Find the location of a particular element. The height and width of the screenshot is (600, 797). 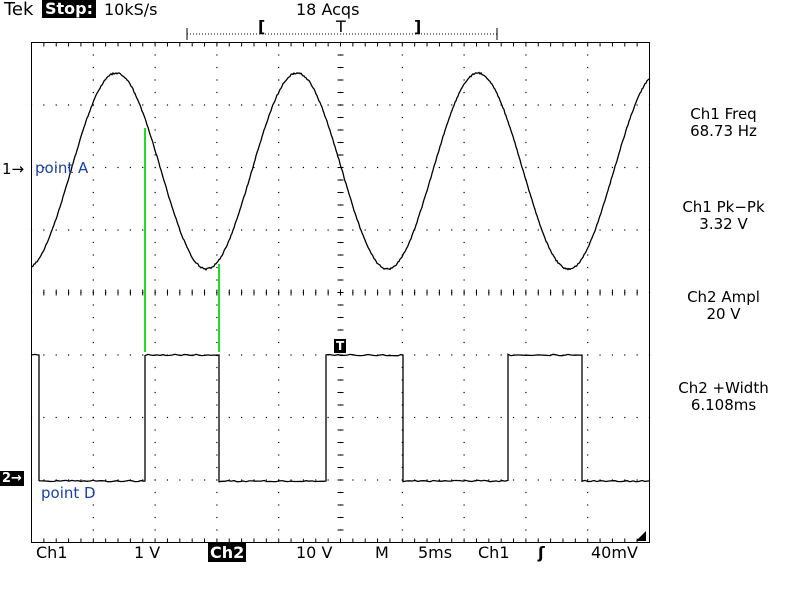

measurement-ch1-pkpk: Ch1 Pk−Pk 3.32 V is located at coordinates (723, 216).